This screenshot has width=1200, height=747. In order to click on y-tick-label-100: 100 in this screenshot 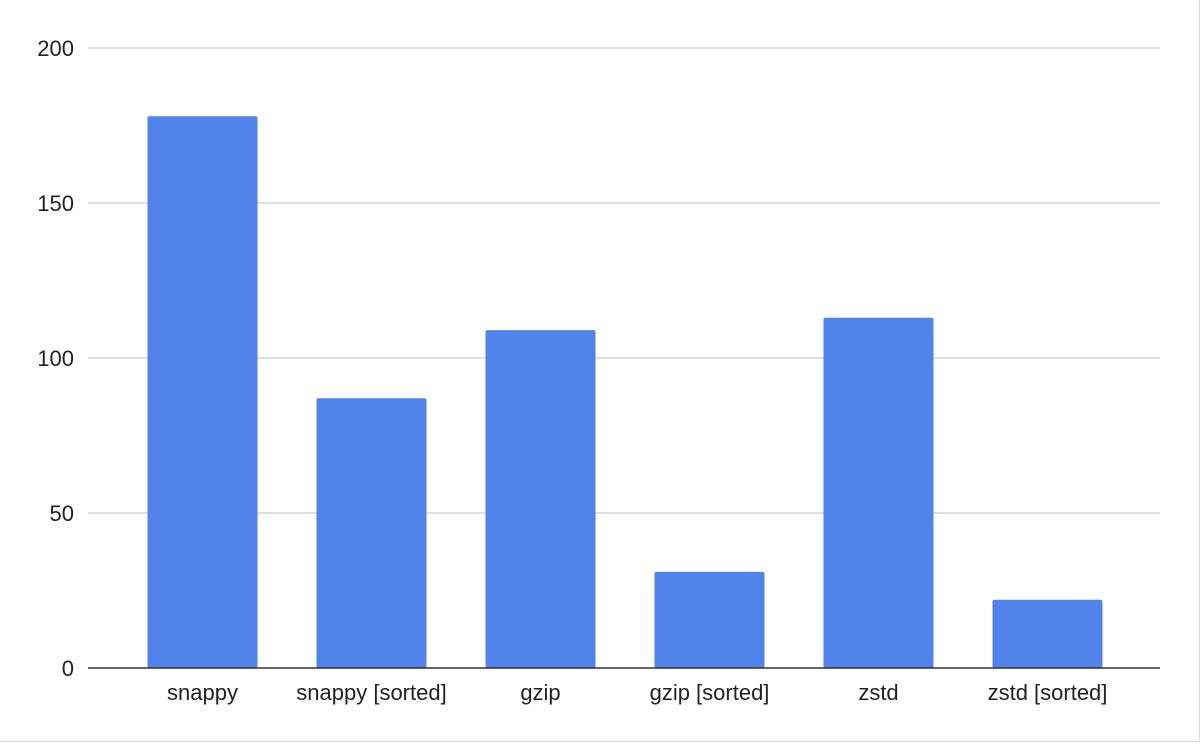, I will do `click(55, 358)`.